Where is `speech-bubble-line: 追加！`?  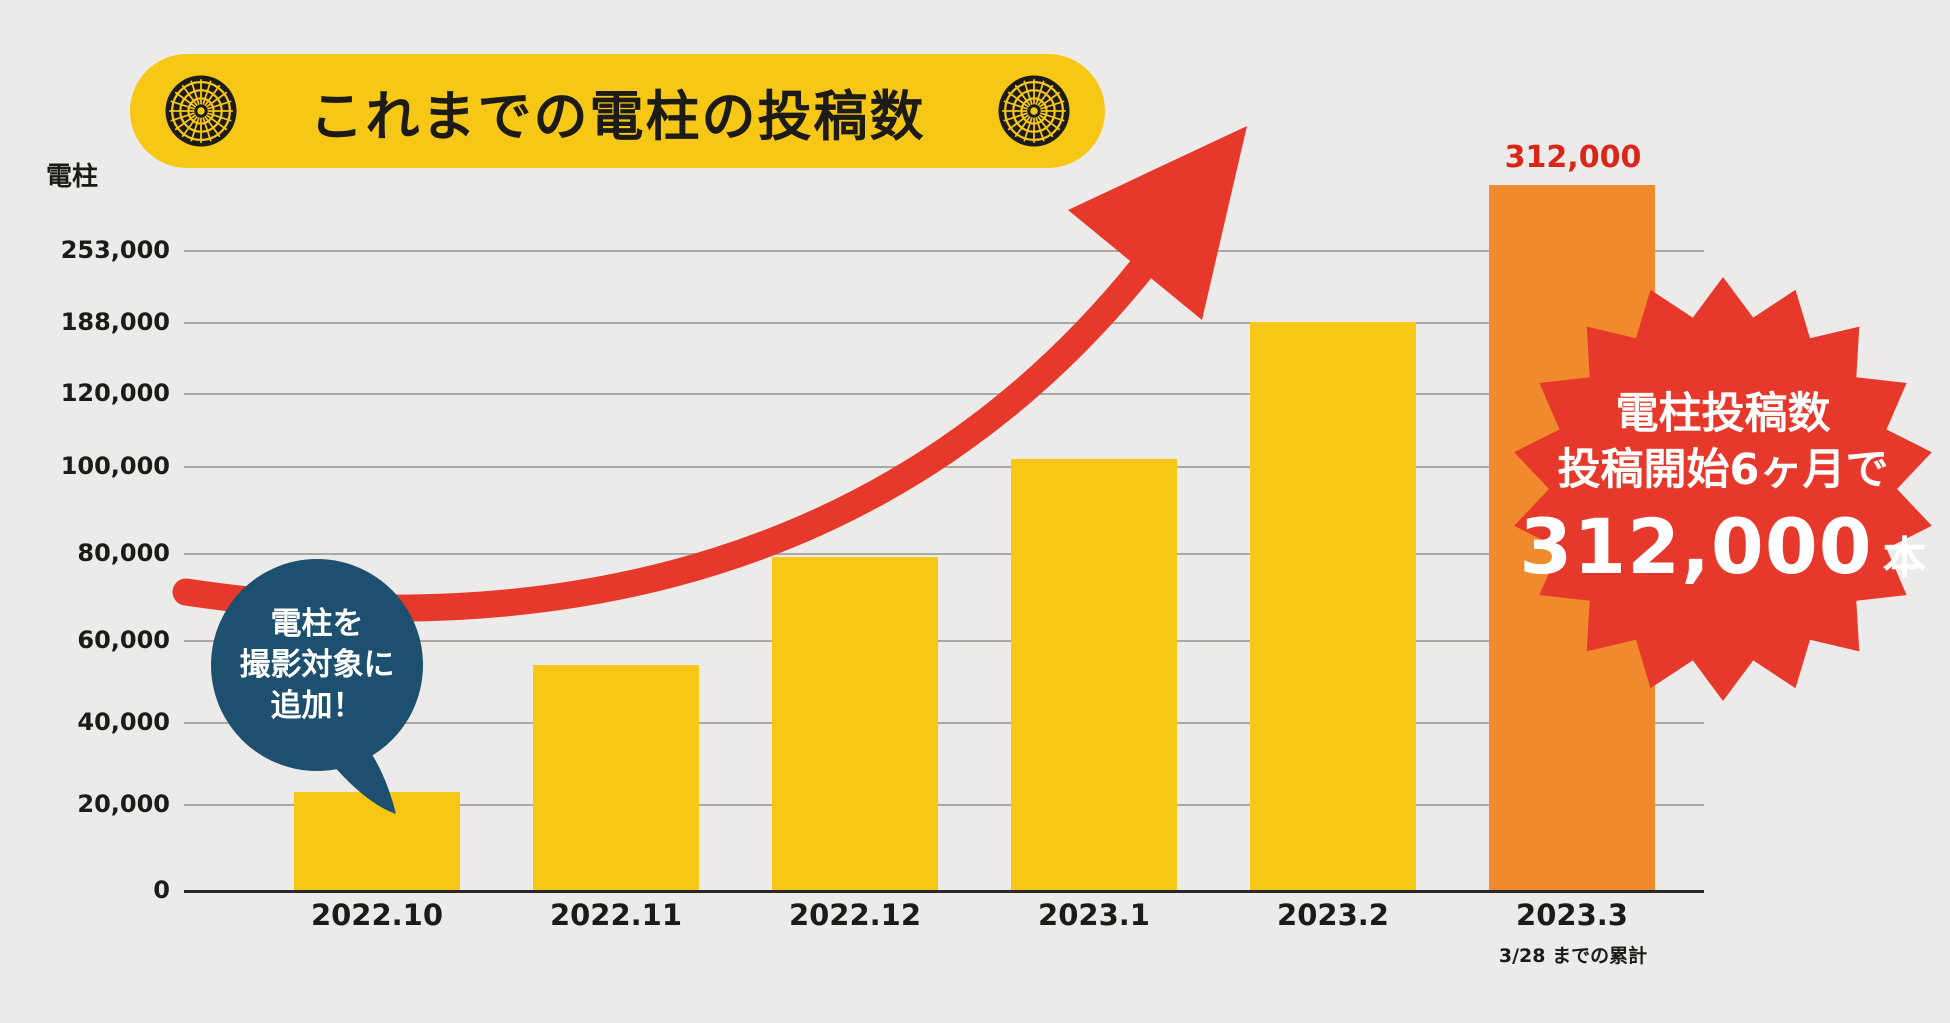
speech-bubble-line: 追加！ is located at coordinates (317, 706).